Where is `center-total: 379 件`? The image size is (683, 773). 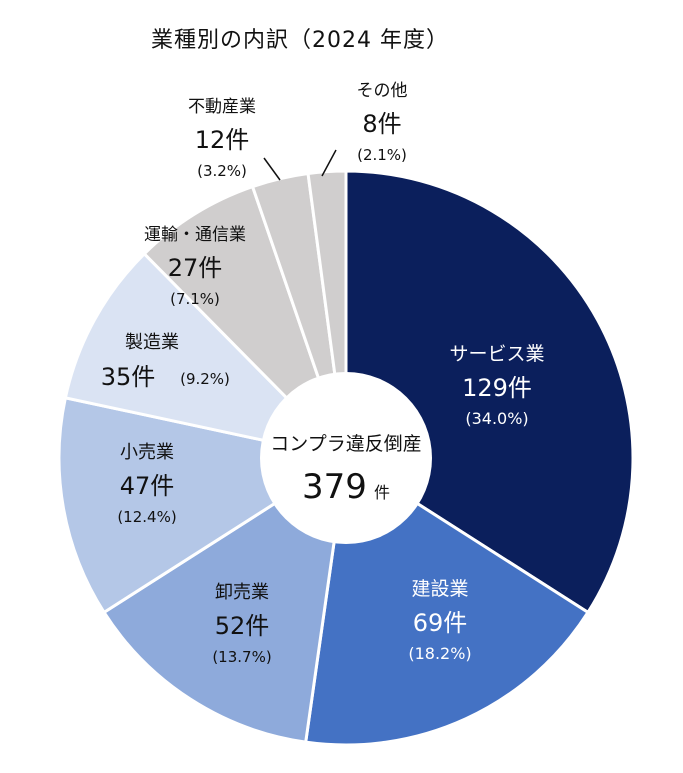 center-total: 379 件 is located at coordinates (346, 487).